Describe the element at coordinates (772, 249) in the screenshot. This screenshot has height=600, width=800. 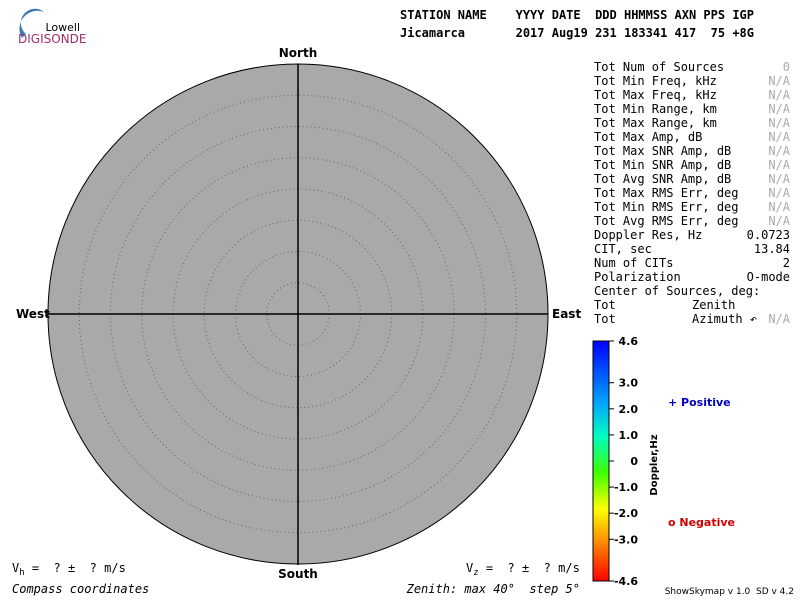
I see `stat-value: 13.84` at that location.